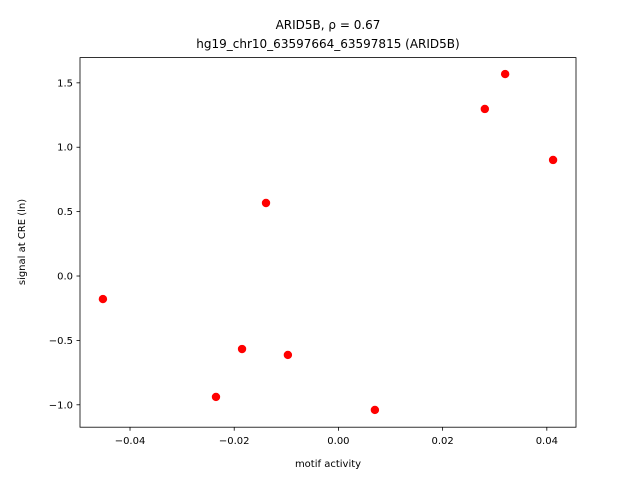 The width and height of the screenshot is (640, 480). I want to click on y-tick-label: 1.0, so click(65, 148).